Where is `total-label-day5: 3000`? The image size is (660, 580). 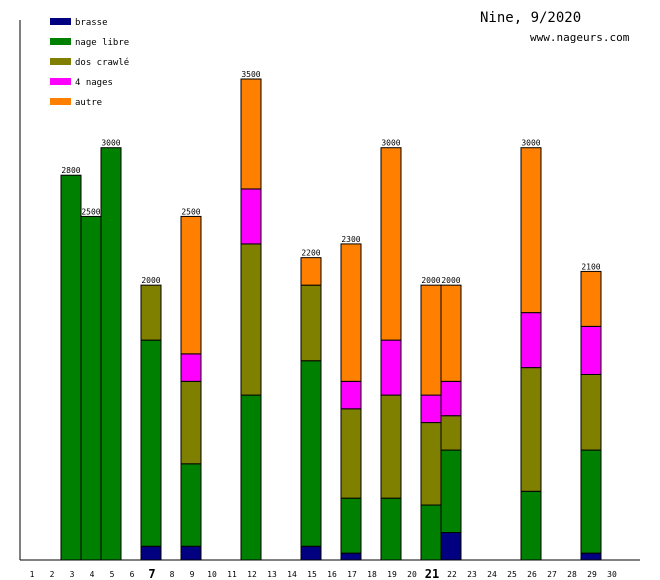 total-label-day5: 3000 is located at coordinates (110, 143).